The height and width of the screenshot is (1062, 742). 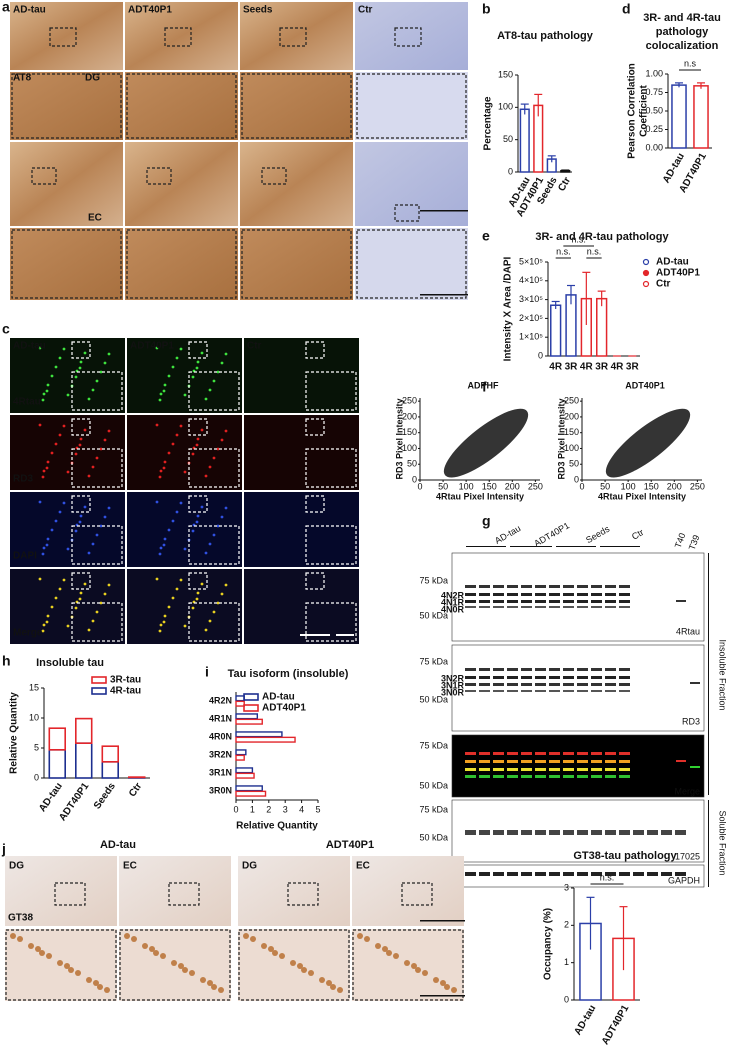 What do you see at coordinates (135, 790) in the screenshot?
I see `x-tick-label: Ctr` at bounding box center [135, 790].